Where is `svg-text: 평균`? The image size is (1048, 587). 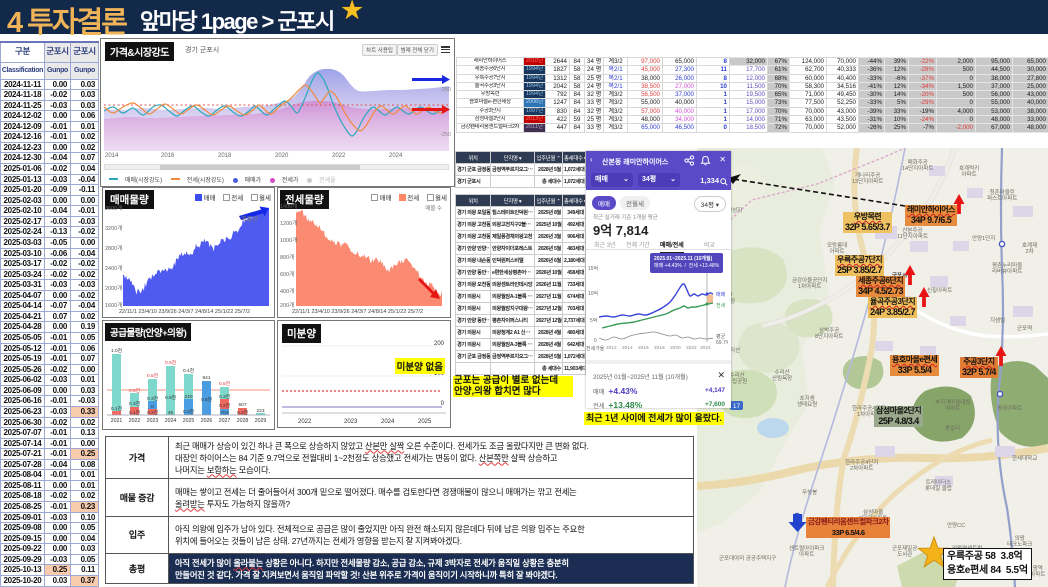 svg-text: 평균 is located at coordinates (721, 336).